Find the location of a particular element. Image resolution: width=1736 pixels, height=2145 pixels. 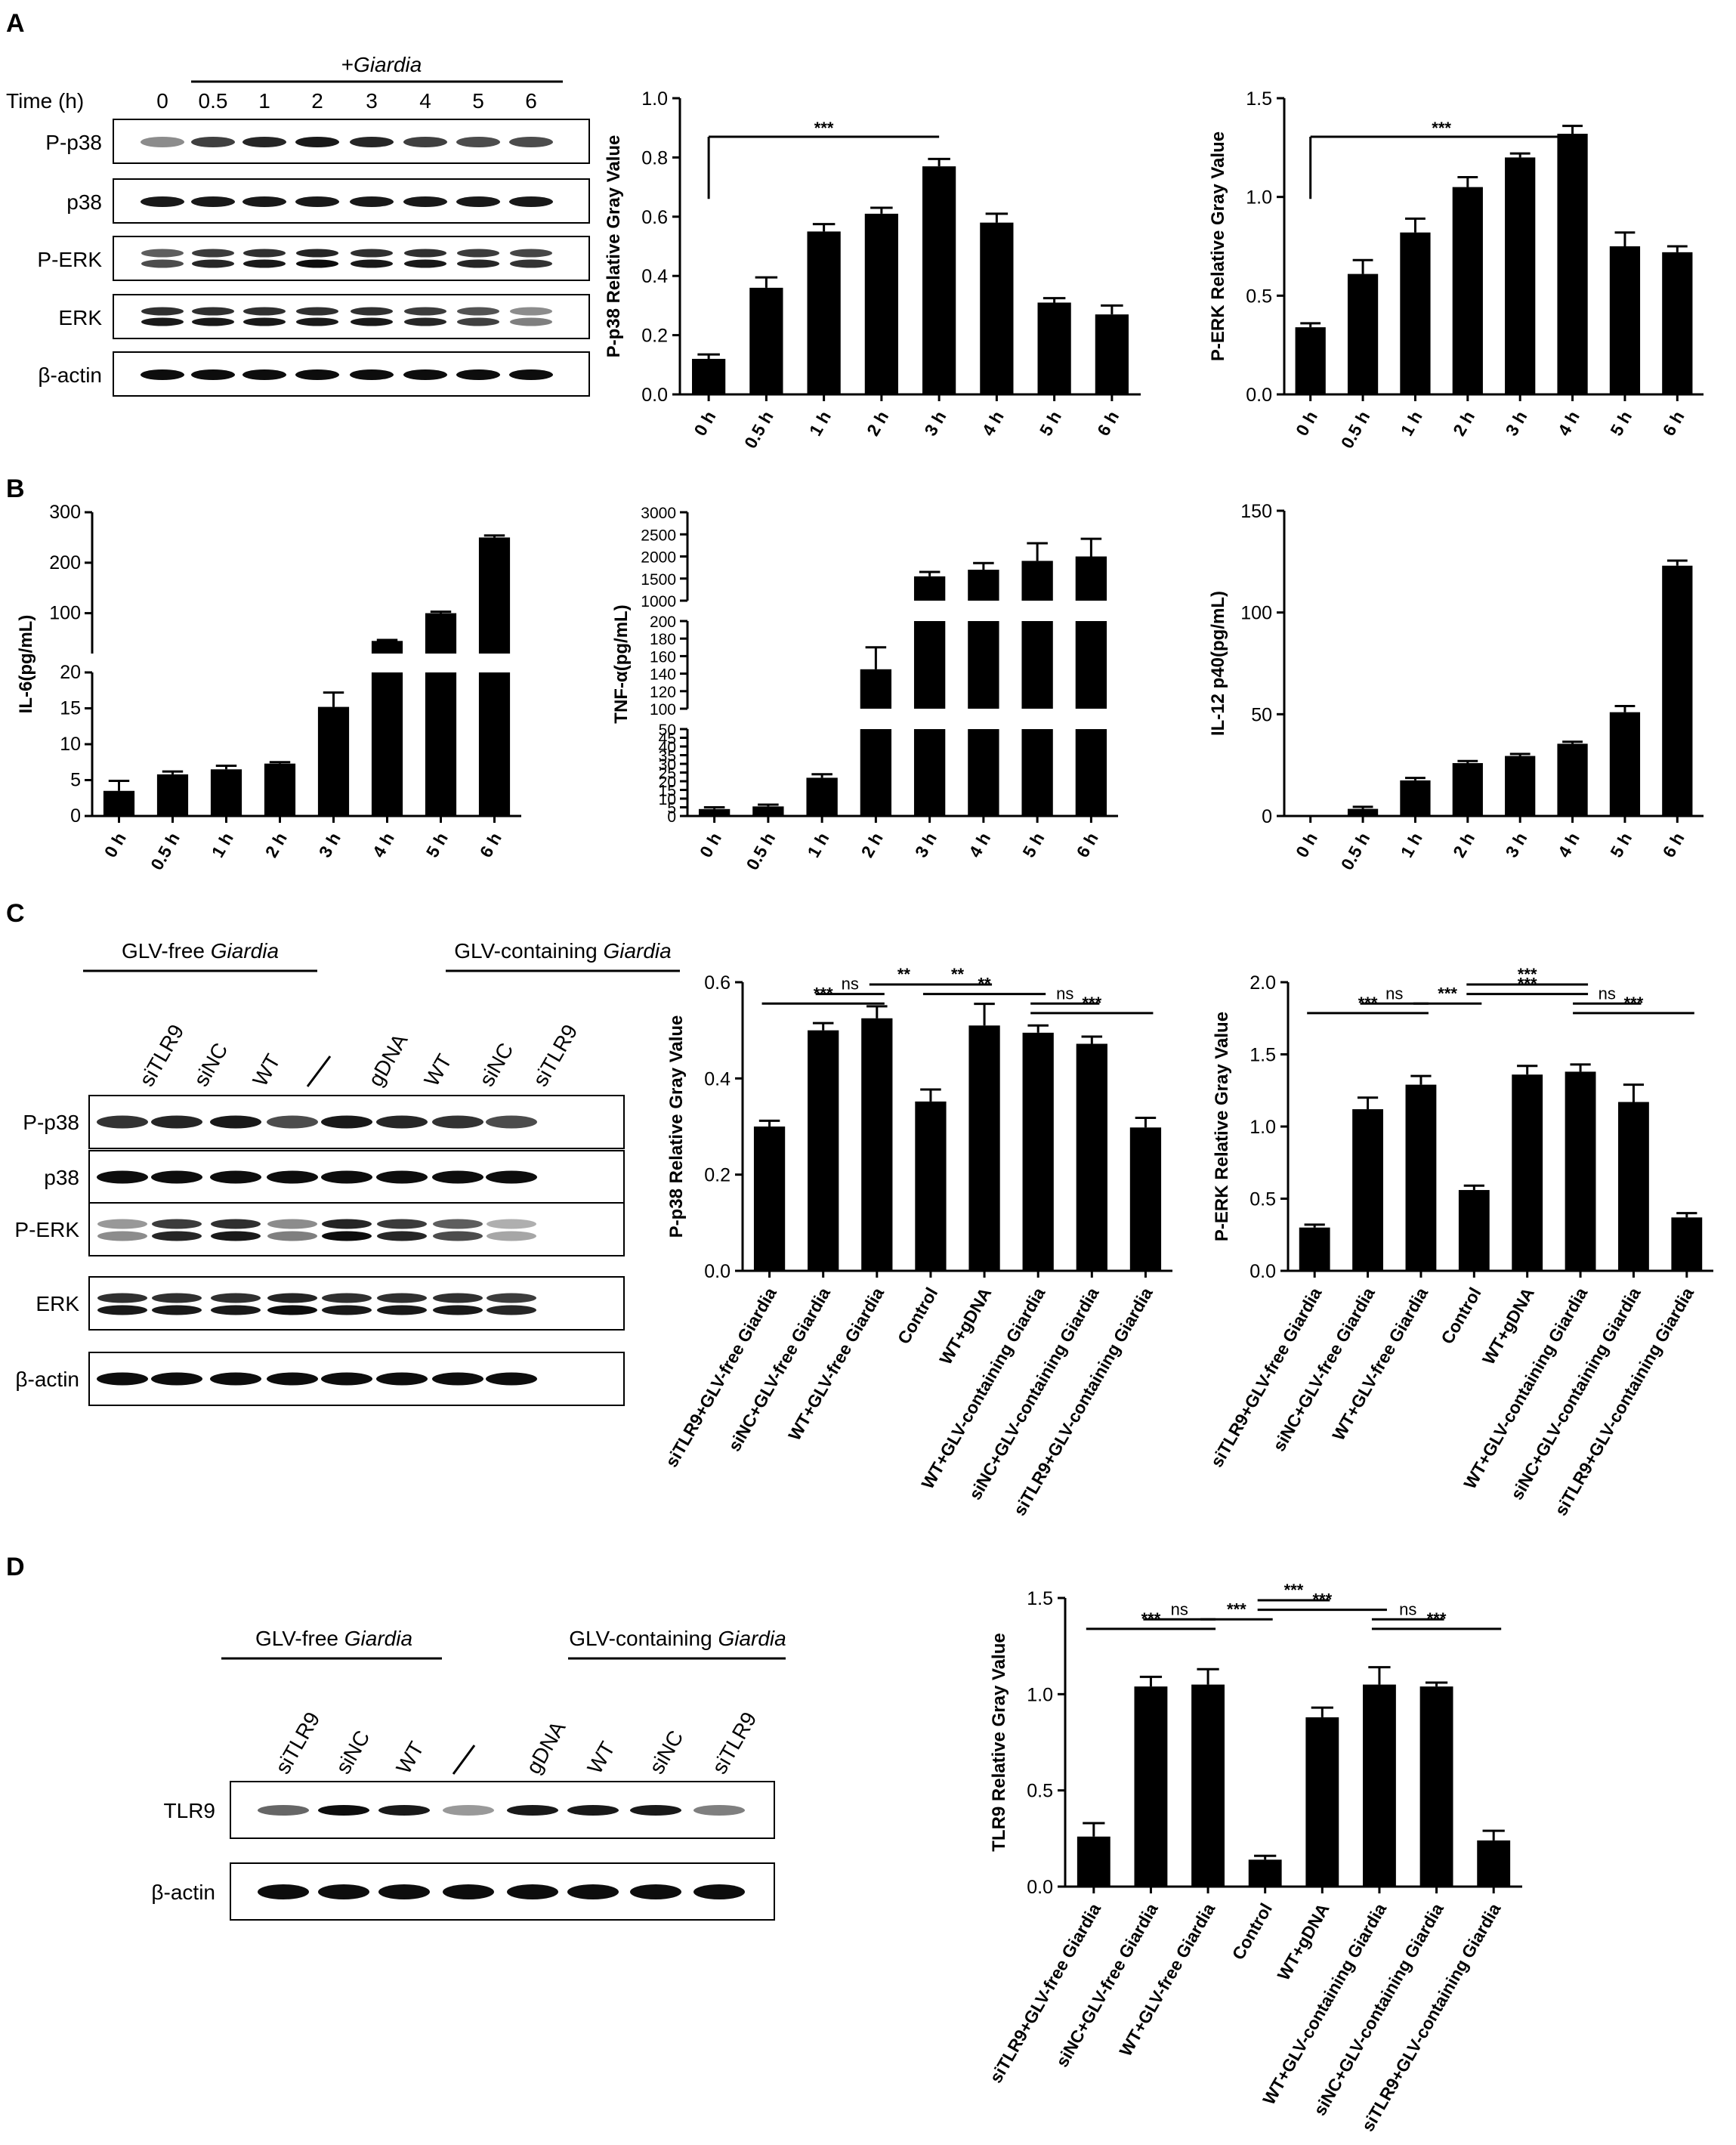

y-tick-label: 0.0 is located at coordinates (654, 396).